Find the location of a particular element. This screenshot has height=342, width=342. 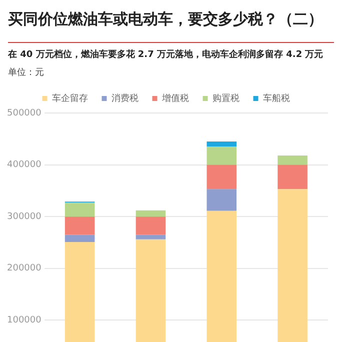

y-tick-label: 100000 is located at coordinates (24, 321).